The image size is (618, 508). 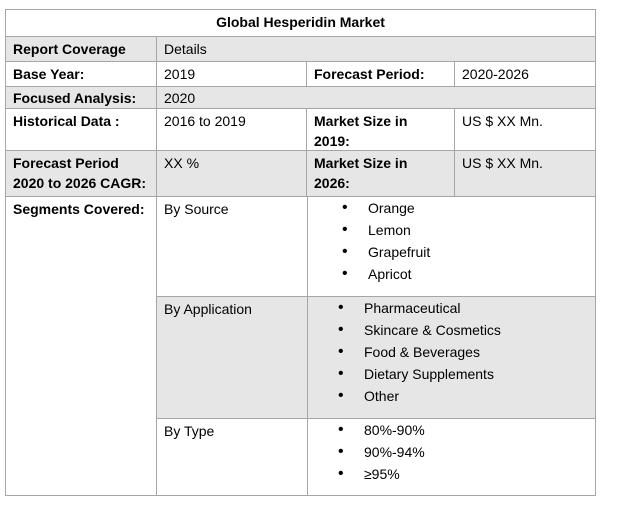 I want to click on list-item: Food & Beverages, so click(x=463, y=352).